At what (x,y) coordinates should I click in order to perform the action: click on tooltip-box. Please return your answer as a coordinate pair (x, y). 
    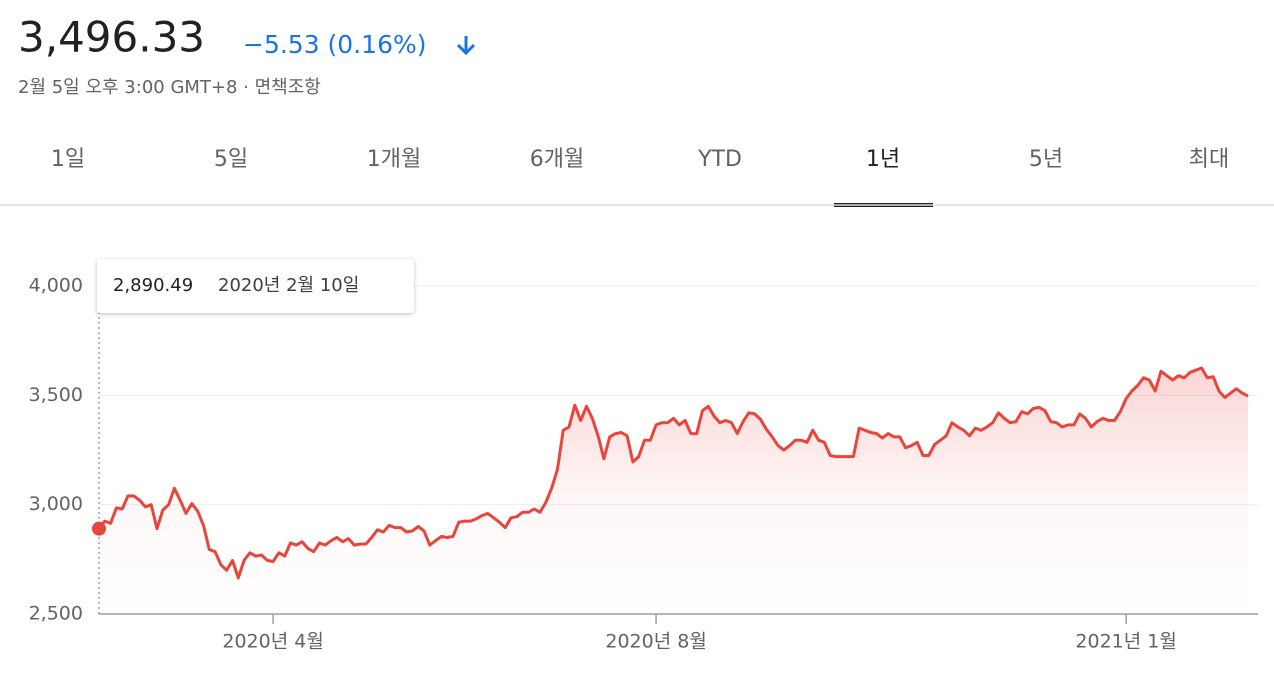
    Looking at the image, I should click on (255, 286).